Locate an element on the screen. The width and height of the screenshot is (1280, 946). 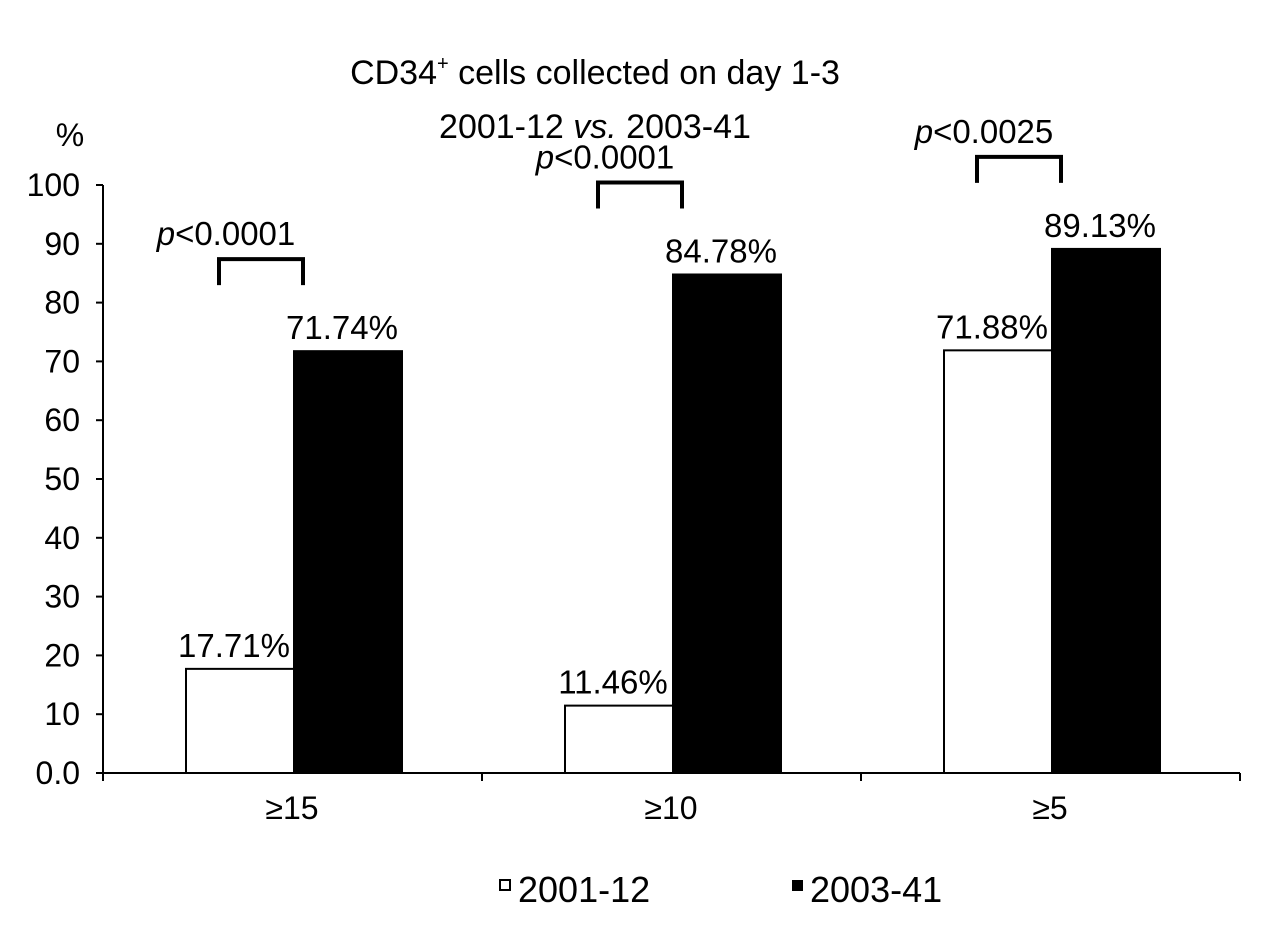
x-axis-ticks: ≥15 ≥10 ≥5 is located at coordinates (671, 799).